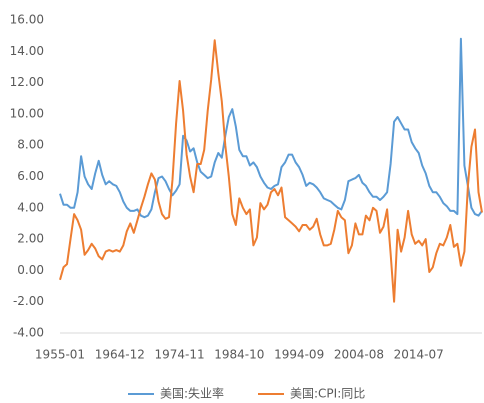  I want to click on x-tick-label: 1984-10, so click(239, 355).